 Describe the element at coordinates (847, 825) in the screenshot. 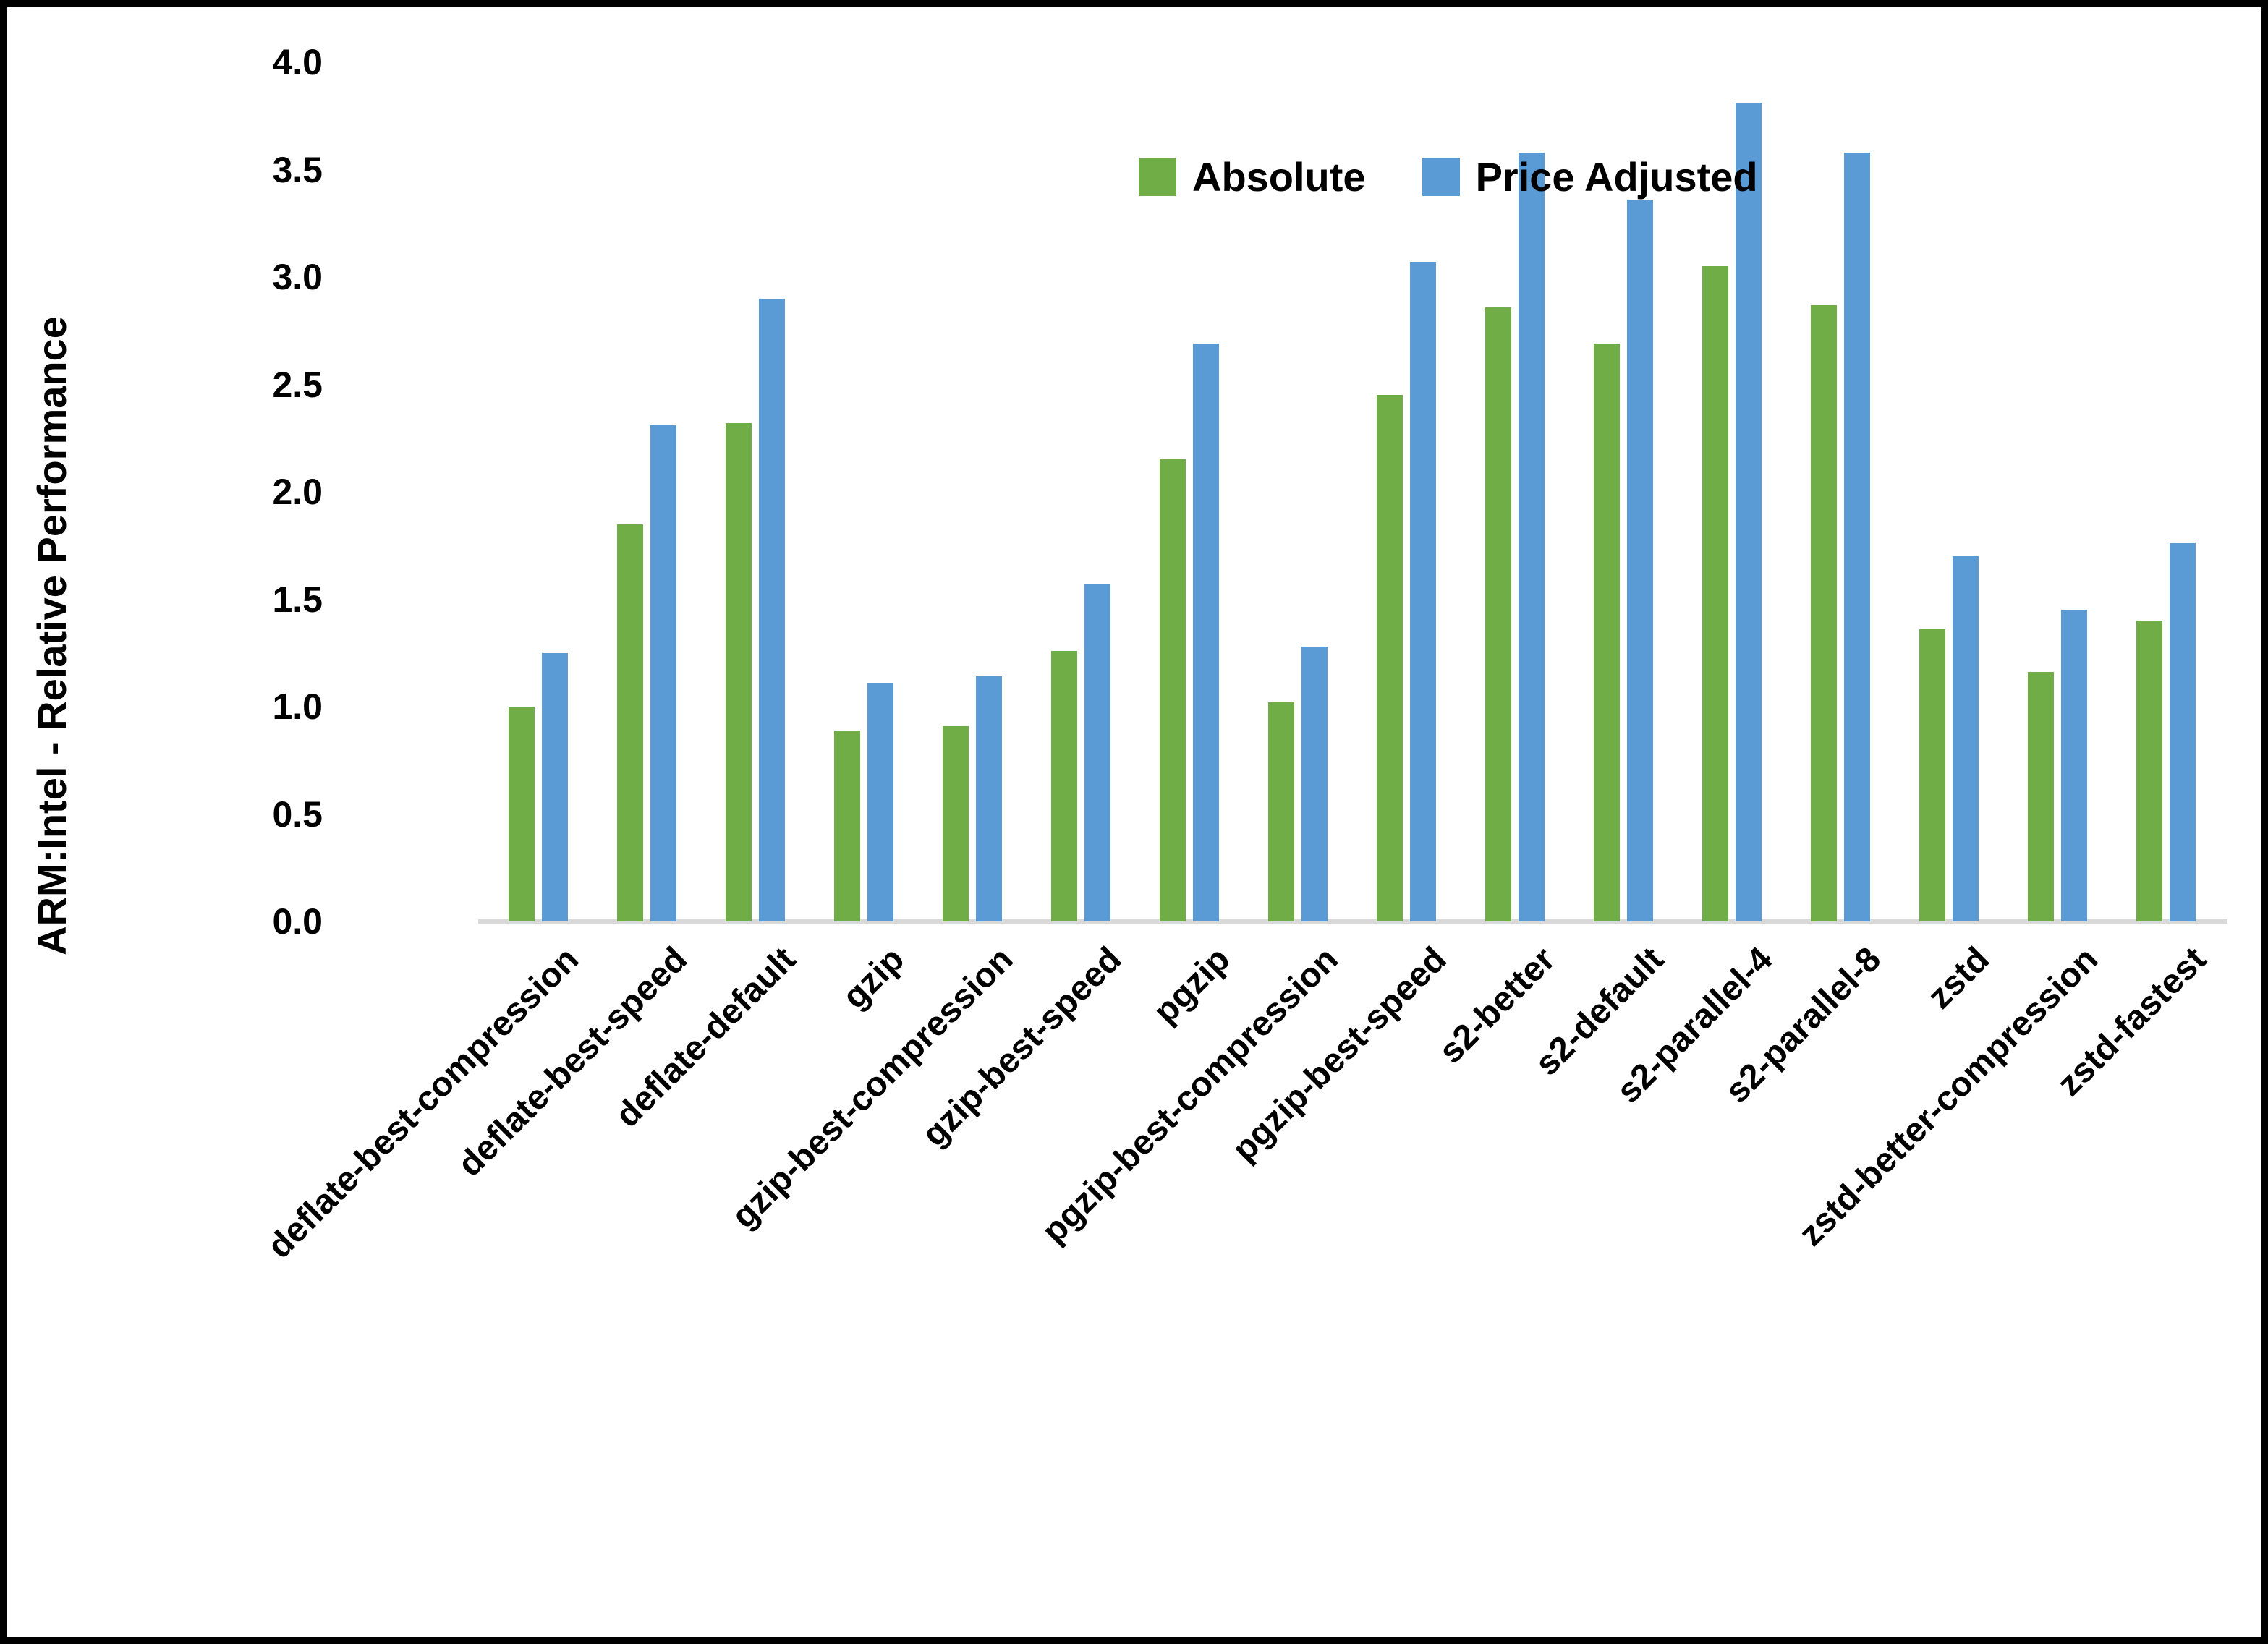

I see `bar-gzip-absolute` at that location.